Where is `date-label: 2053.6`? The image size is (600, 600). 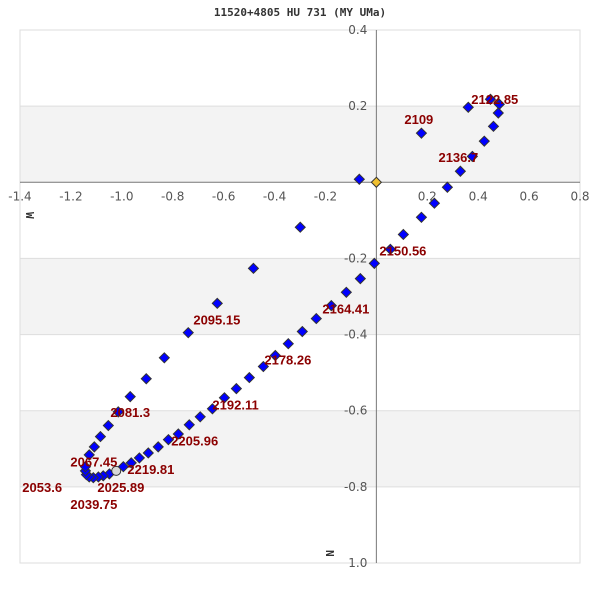
date-label: 2053.6 is located at coordinates (42, 487).